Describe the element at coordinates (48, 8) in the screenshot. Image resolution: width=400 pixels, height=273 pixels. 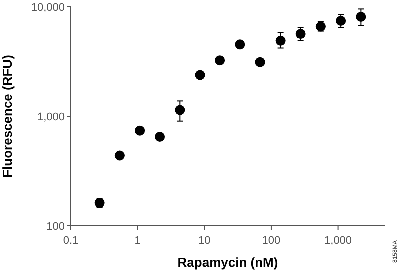
I see `y-tick-label: 10,000` at that location.